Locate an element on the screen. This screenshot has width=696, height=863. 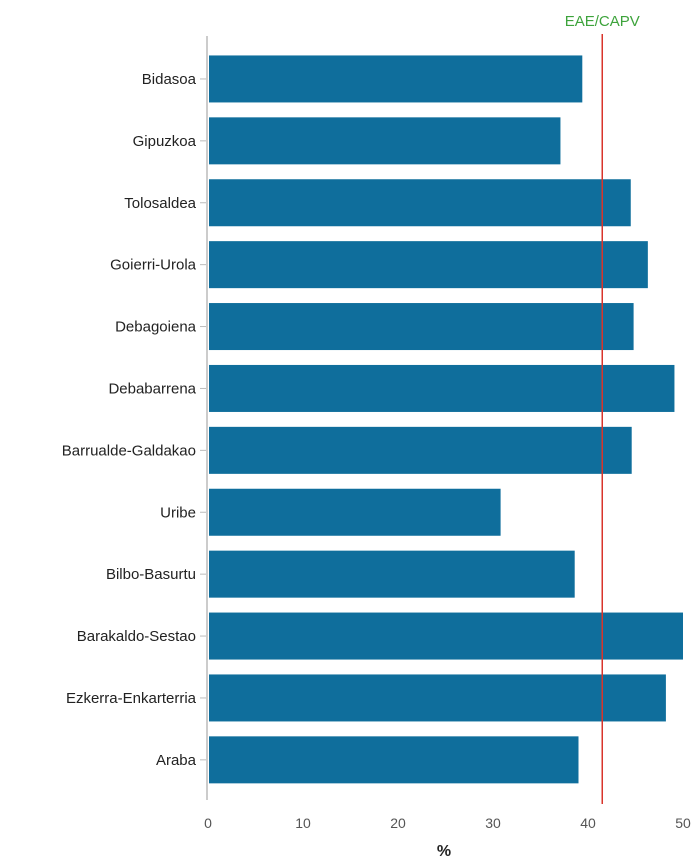
x-tick-label: 0 is located at coordinates (208, 823).